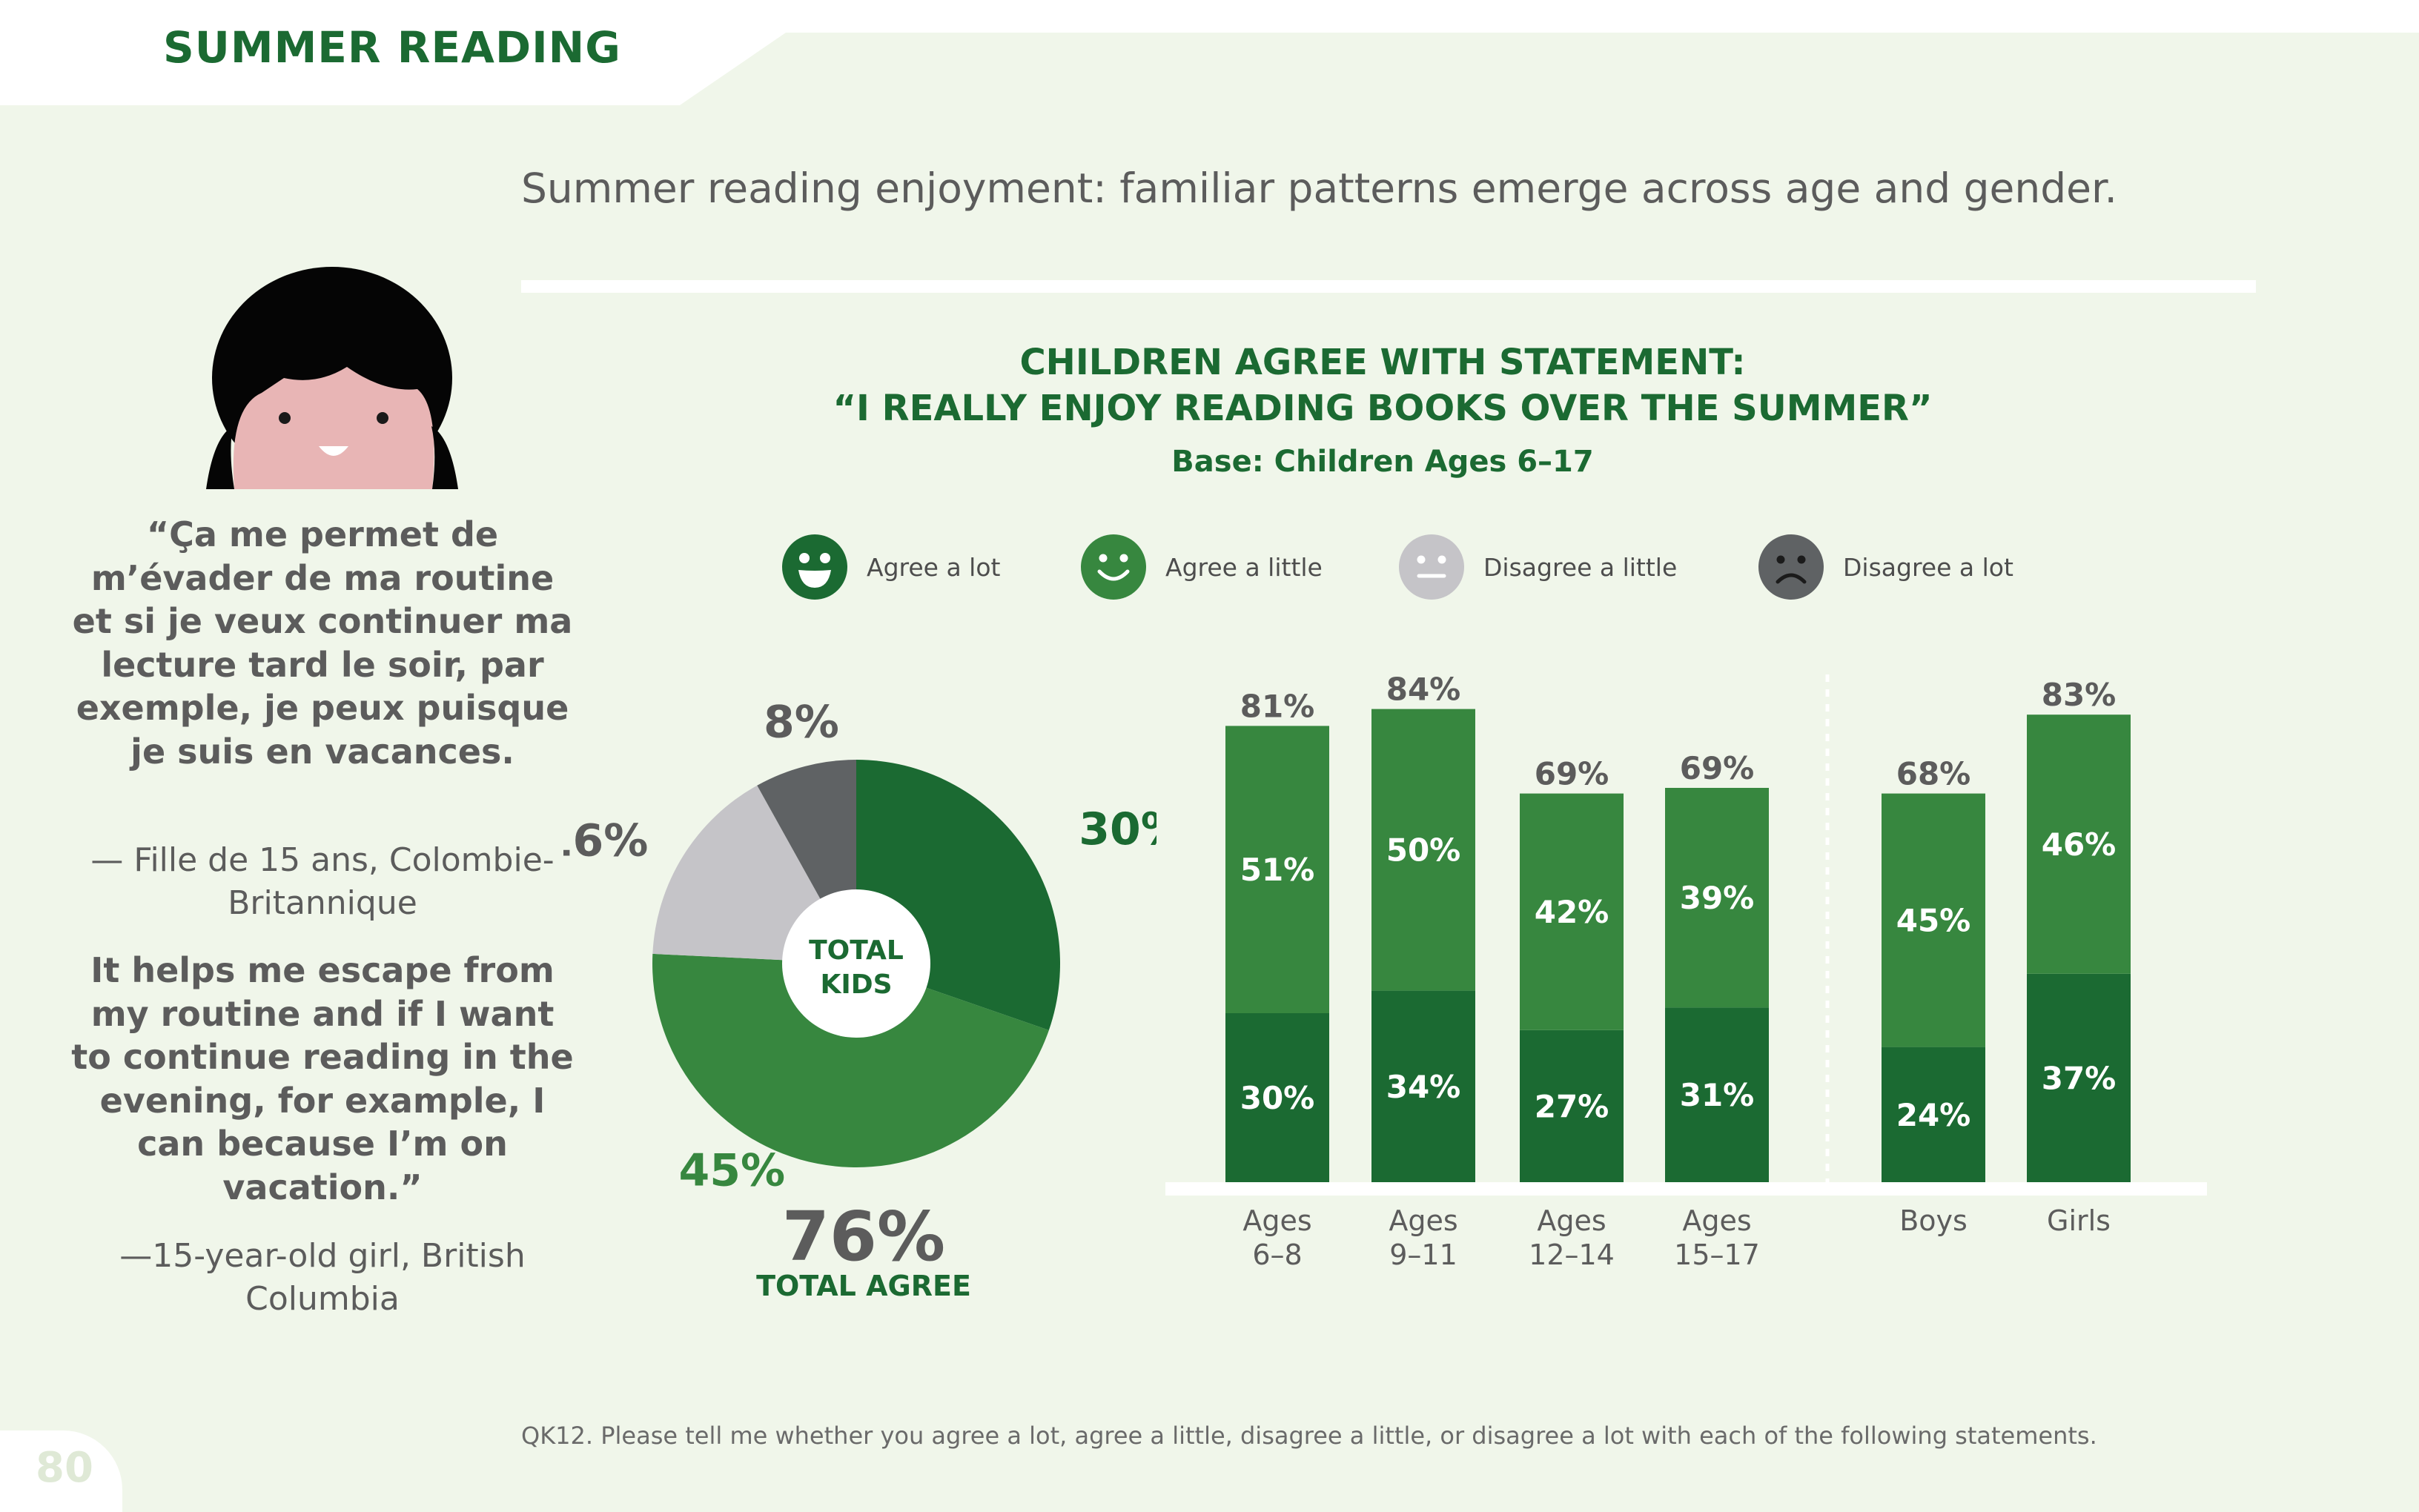 This screenshot has width=2419, height=1512. I want to click on legend-item-disagree-a-little: Disagree a little, so click(1538, 567).